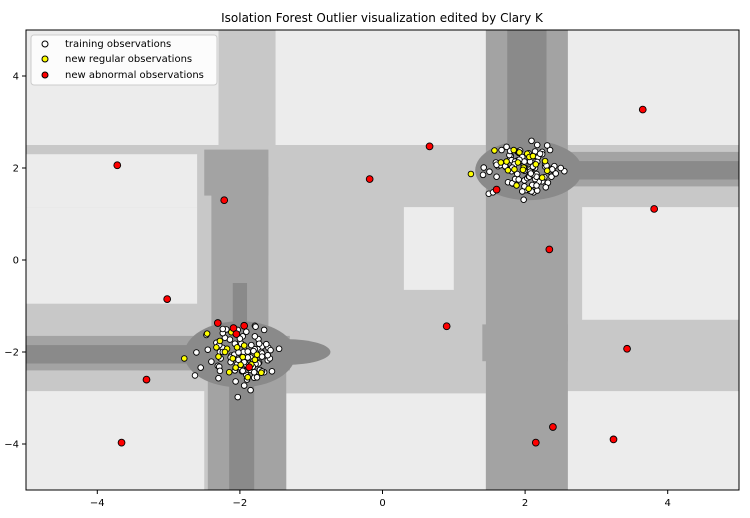 This screenshot has width=750, height=518. What do you see at coordinates (660, 263) in the screenshot?
I see `contour-region-right-middle` at bounding box center [660, 263].